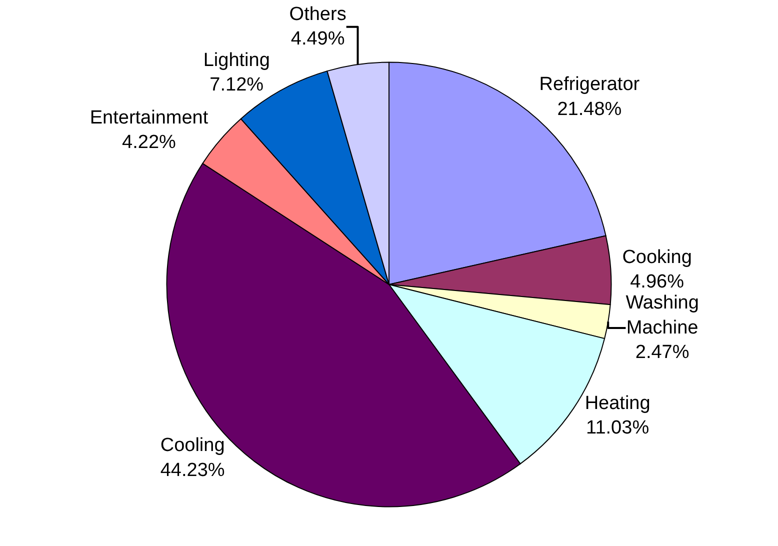  What do you see at coordinates (618, 428) in the screenshot?
I see `data-label: 11.03%` at bounding box center [618, 428].